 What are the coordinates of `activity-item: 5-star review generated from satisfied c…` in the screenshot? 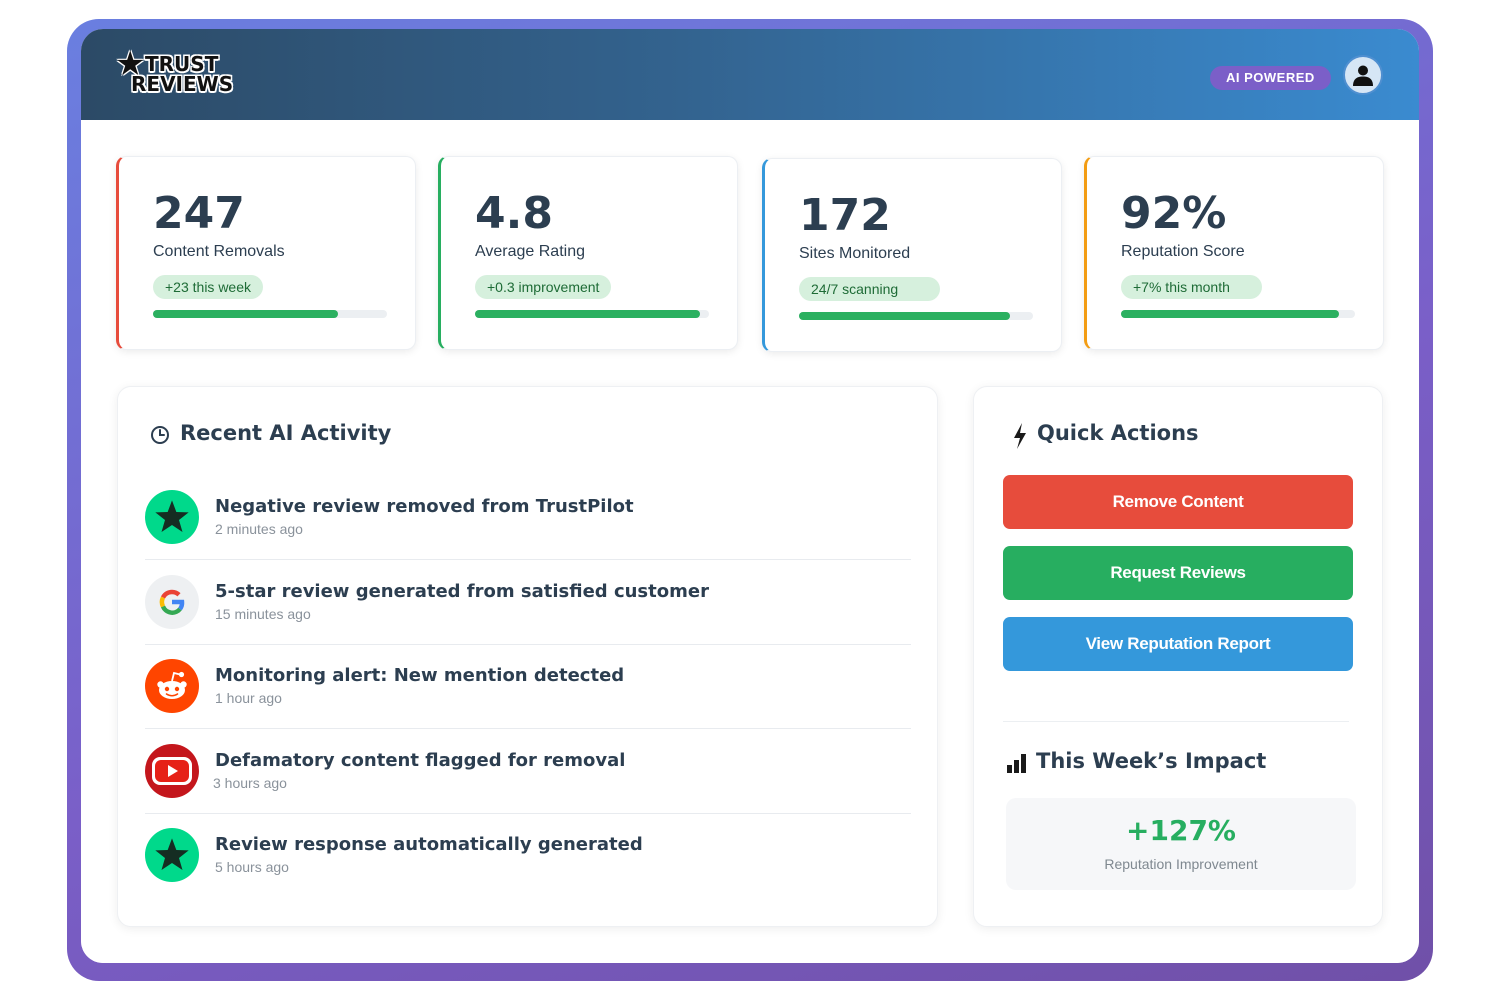 It's located at (528, 602).